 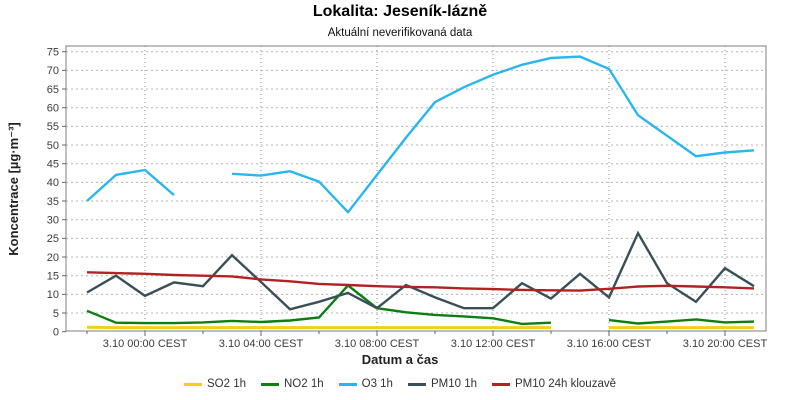 I want to click on y-tick-label: 35, so click(x=53, y=202).